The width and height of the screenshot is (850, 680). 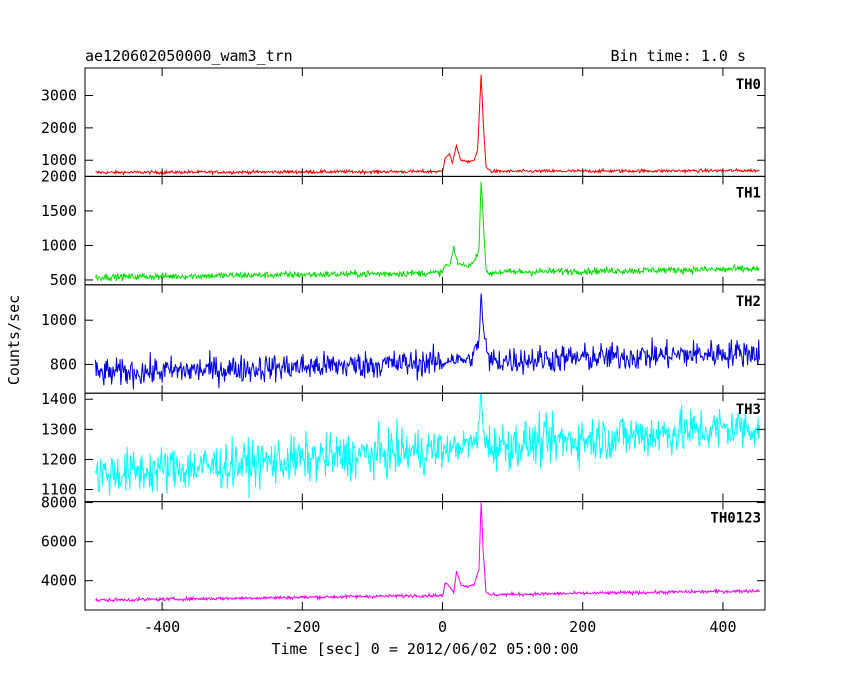 I want to click on chart-title: ae120602050000_wam3_trn, so click(x=189, y=56).